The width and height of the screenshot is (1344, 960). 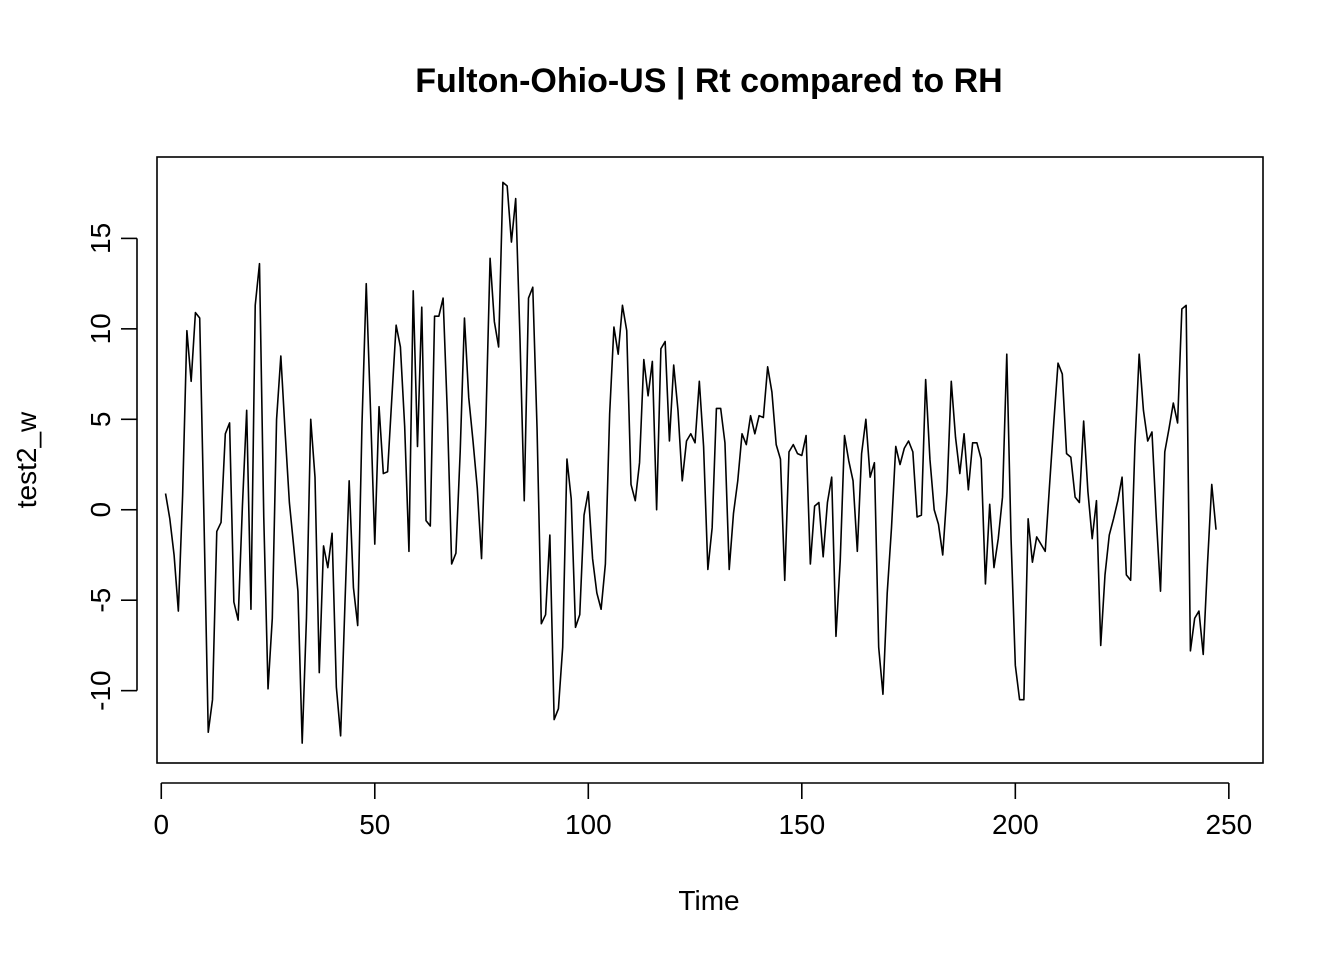 I want to click on y-tick-label: -10, so click(x=100, y=690).